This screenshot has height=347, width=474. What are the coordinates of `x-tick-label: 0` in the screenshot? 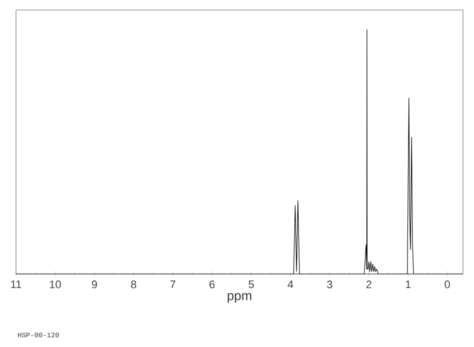 It's located at (447, 284).